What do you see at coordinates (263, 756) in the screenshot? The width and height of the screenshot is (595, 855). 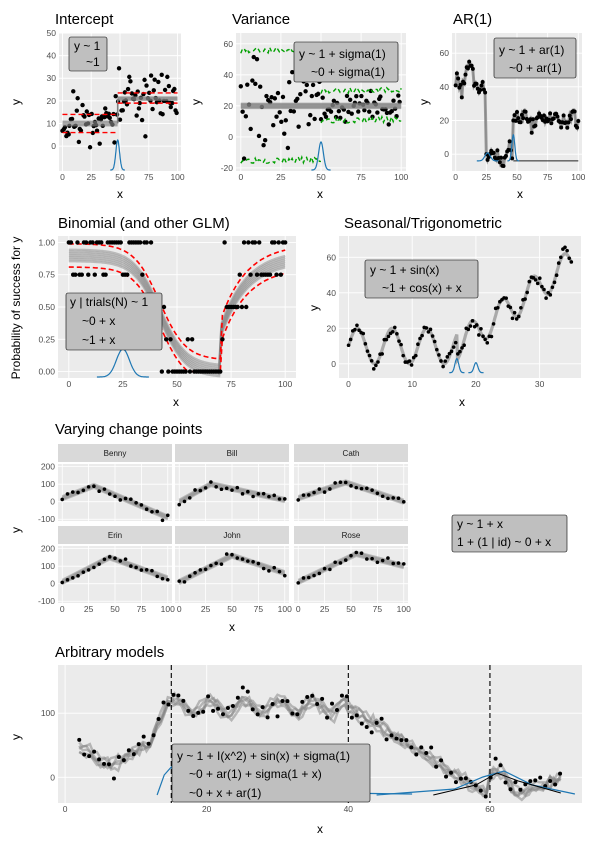 I see `arbitrary-formula-line-1: y ~ 1 + I(x^2) + sin(x) + sigma(1)` at bounding box center [263, 756].